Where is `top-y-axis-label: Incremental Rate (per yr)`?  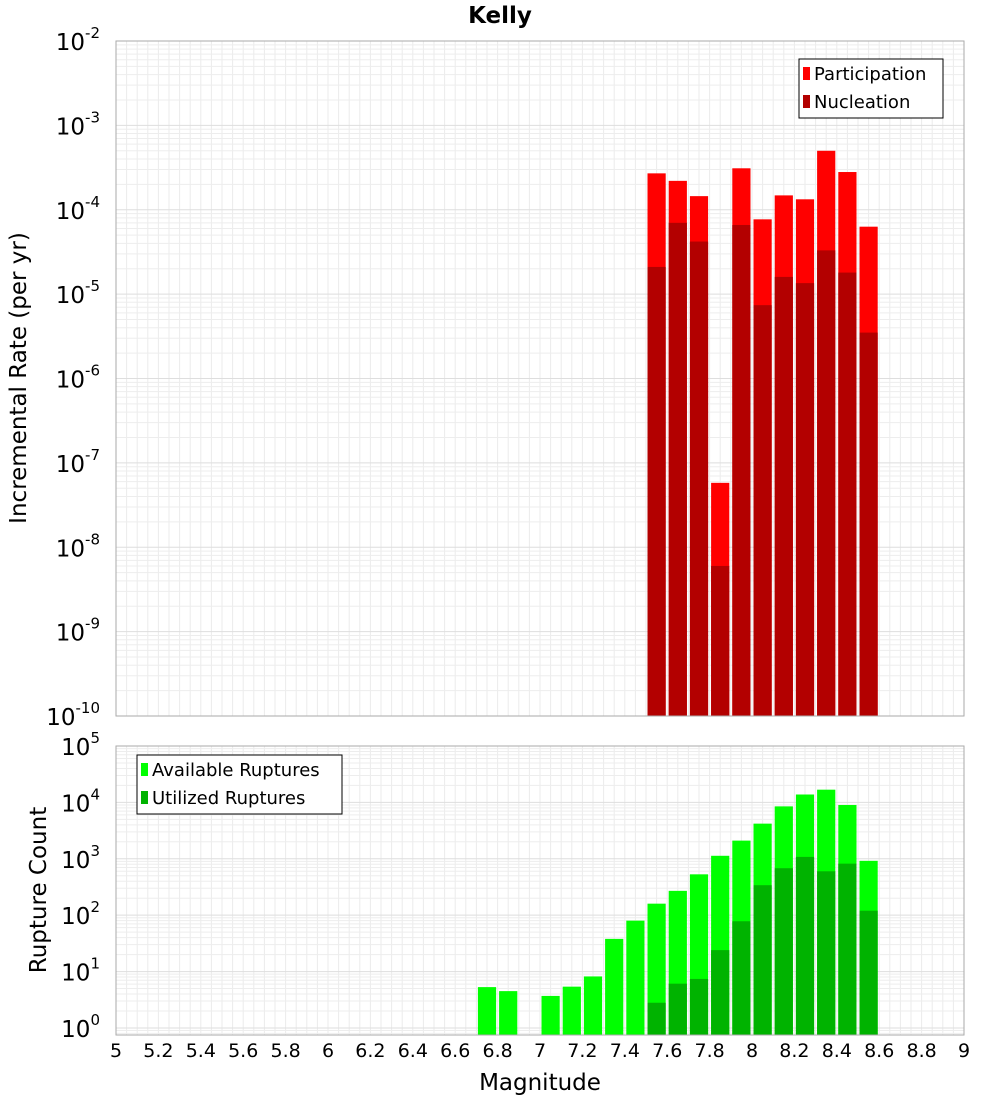 top-y-axis-label: Incremental Rate (per yr) is located at coordinates (19, 378).